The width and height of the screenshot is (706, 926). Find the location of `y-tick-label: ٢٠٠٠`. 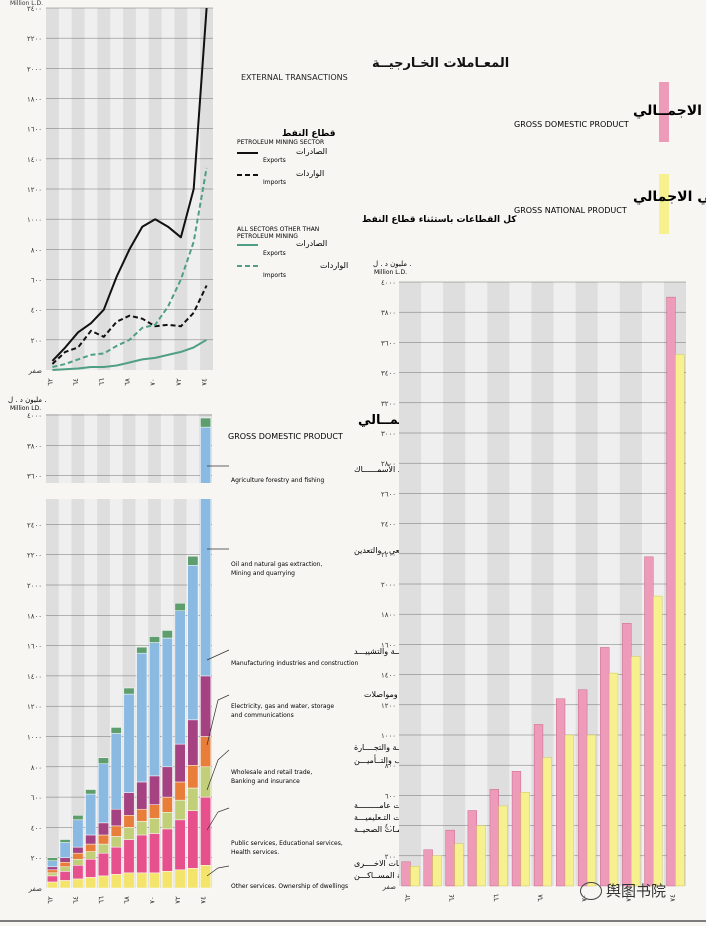

y-tick-label: ٢٠٠٠ is located at coordinates (34, 586).